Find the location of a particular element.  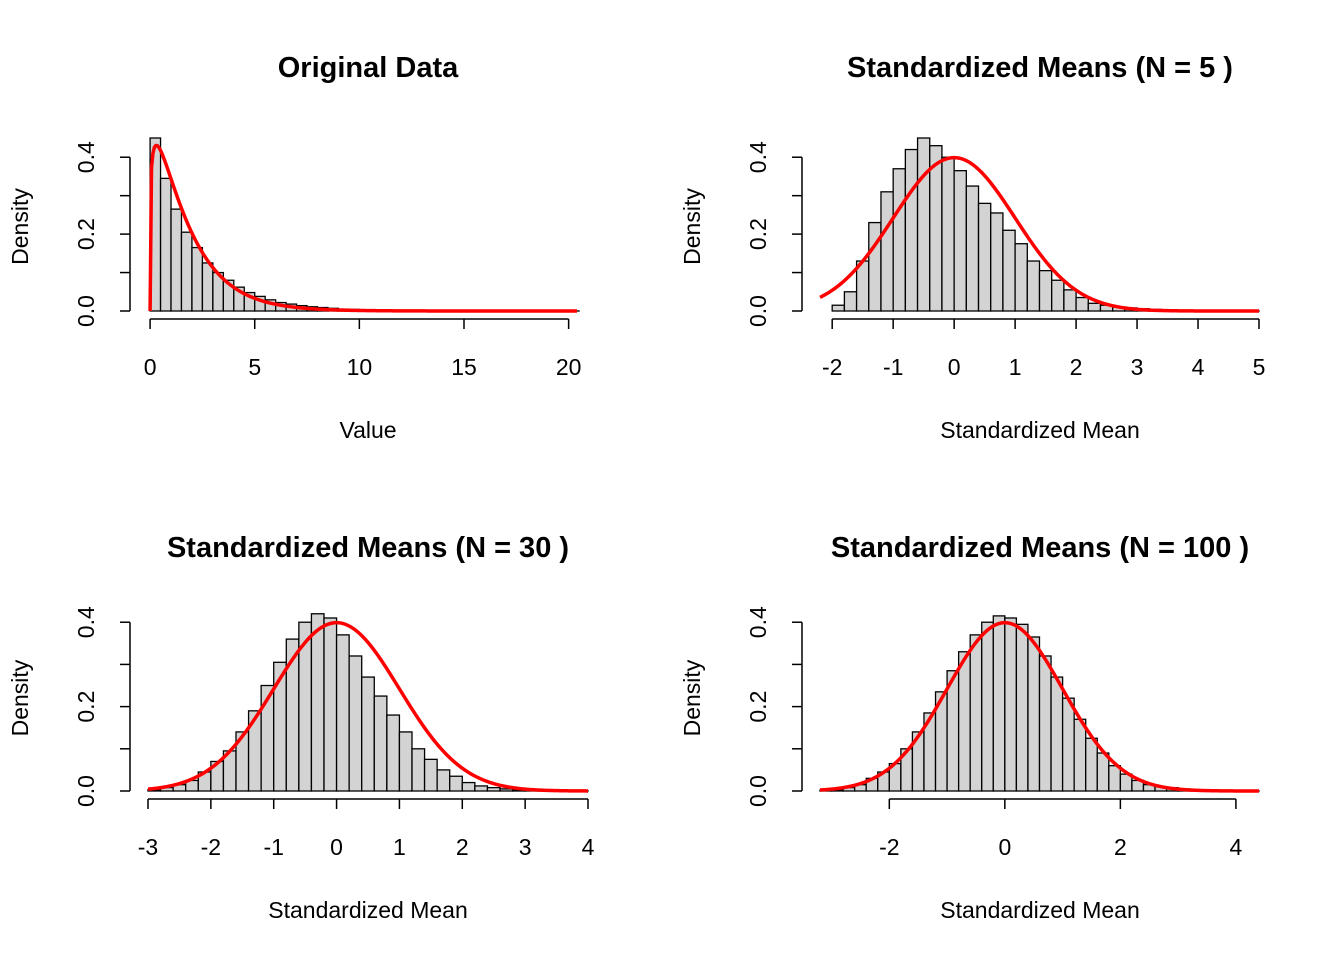

x-tick-label: 5 is located at coordinates (254, 367).